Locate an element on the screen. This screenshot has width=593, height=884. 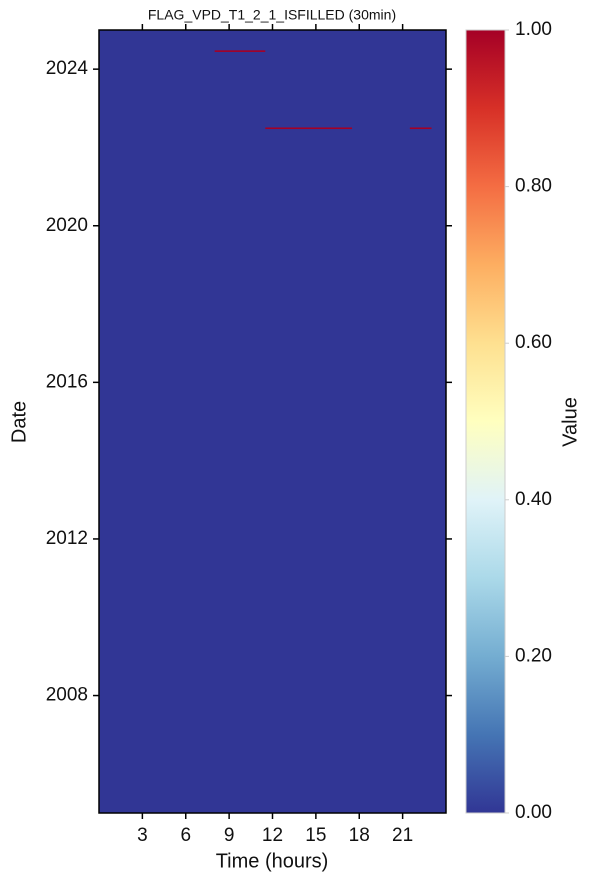
x-tick-label: 3 is located at coordinates (142, 835).